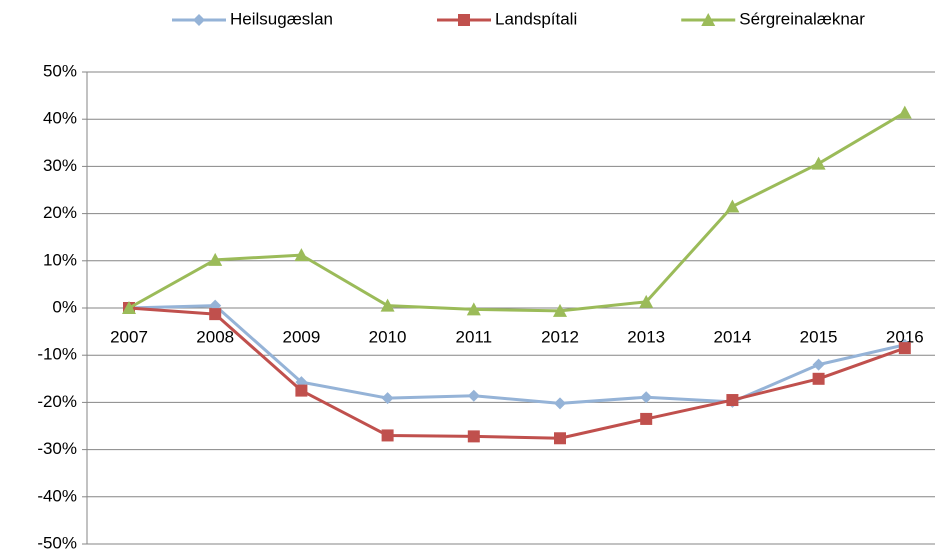 This screenshot has width=949, height=556. I want to click on legend-item: Sérgreinalæknar, so click(773, 18).